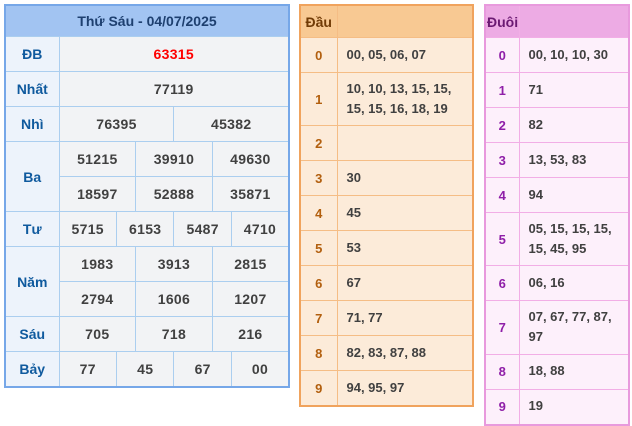 The width and height of the screenshot is (632, 426). I want to click on dau-digit: 5, so click(318, 248).